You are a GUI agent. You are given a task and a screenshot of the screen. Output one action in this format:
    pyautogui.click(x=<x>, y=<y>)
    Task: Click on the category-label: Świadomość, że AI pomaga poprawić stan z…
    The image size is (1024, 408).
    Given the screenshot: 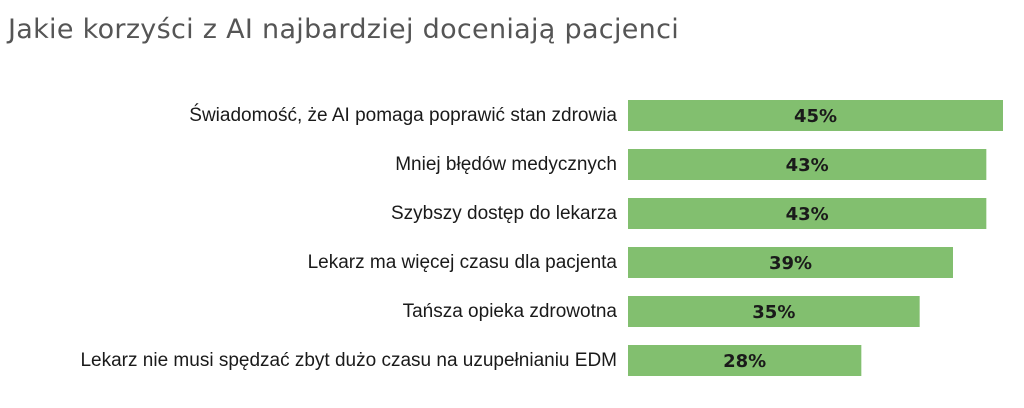 What is the action you would take?
    pyautogui.click(x=403, y=115)
    